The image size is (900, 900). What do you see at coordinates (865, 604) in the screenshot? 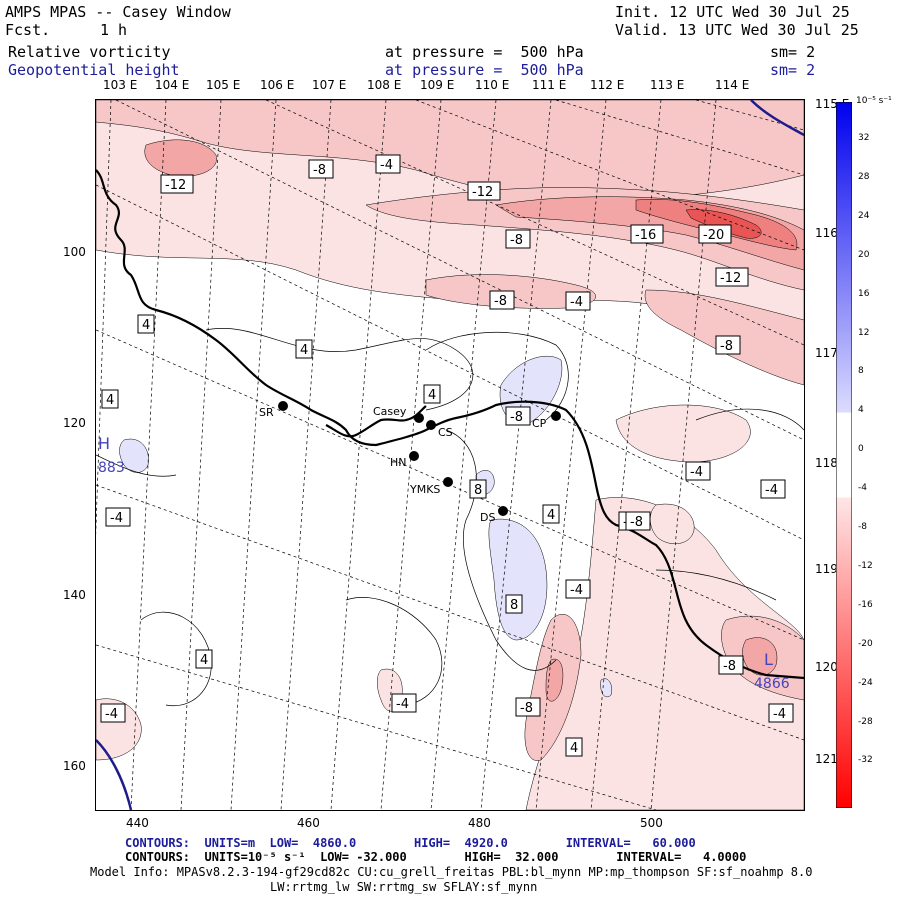
I see `colorbar-label: -16` at bounding box center [865, 604].